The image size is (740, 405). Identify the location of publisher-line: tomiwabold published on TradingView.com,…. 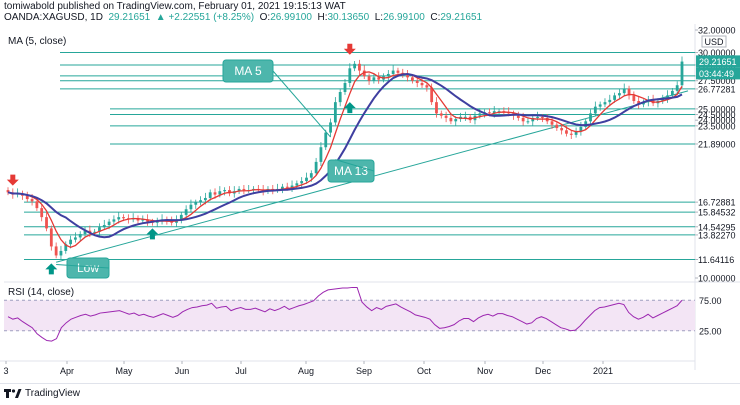
(175, 6).